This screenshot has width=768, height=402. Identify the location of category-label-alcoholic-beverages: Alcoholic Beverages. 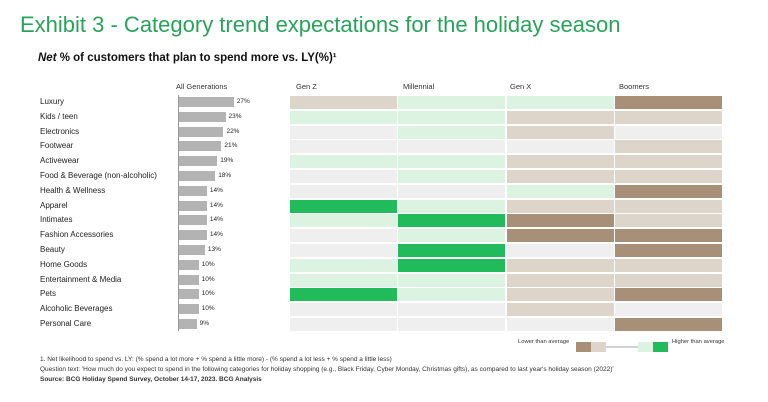
(76, 309).